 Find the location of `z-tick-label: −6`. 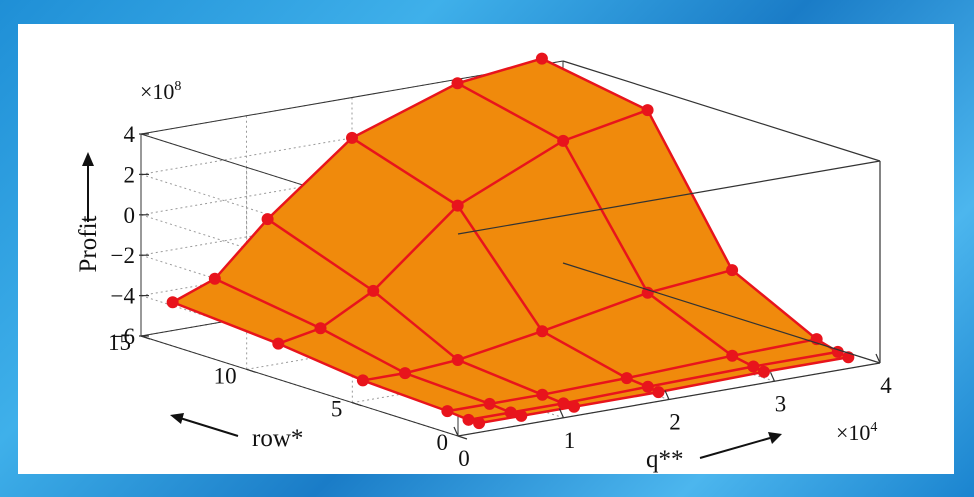

z-tick-label: −6 is located at coordinates (123, 336).